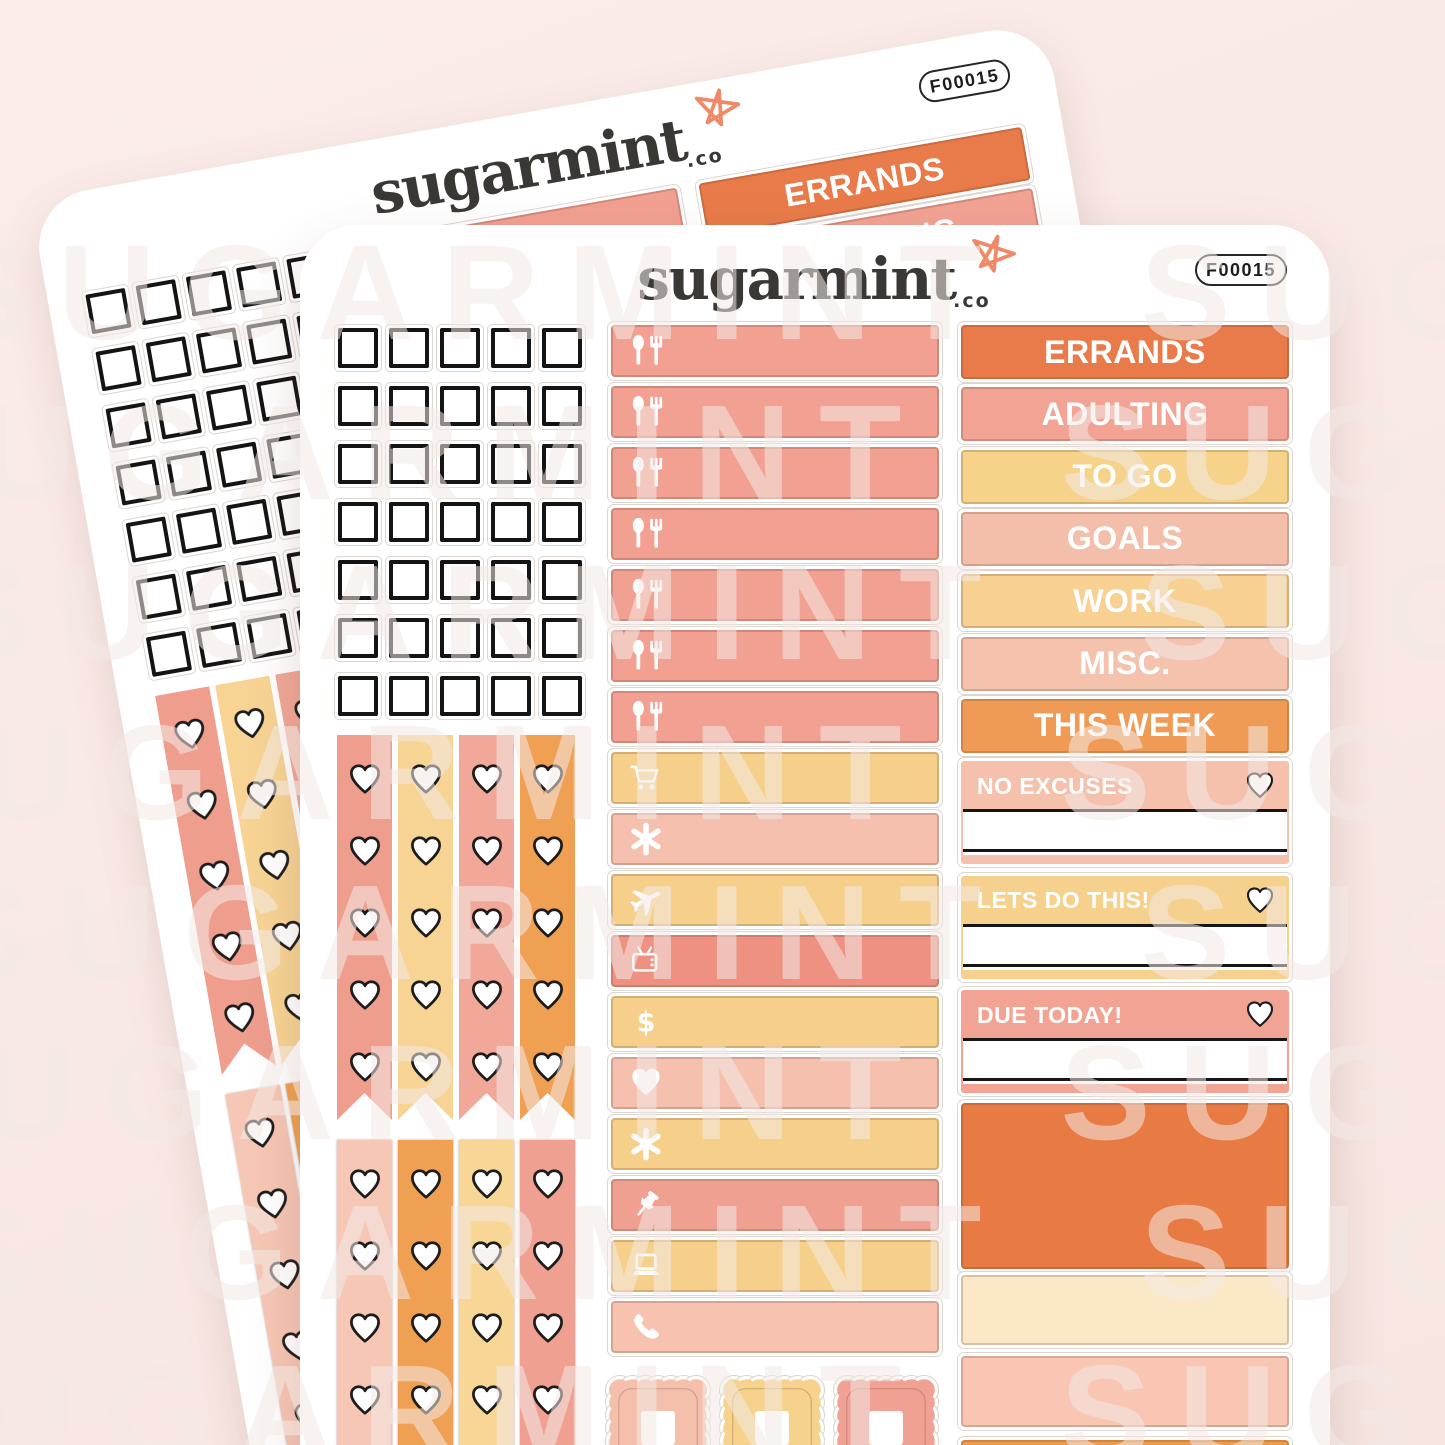  Describe the element at coordinates (1125, 830) in the screenshot. I see `writing-row` at that location.